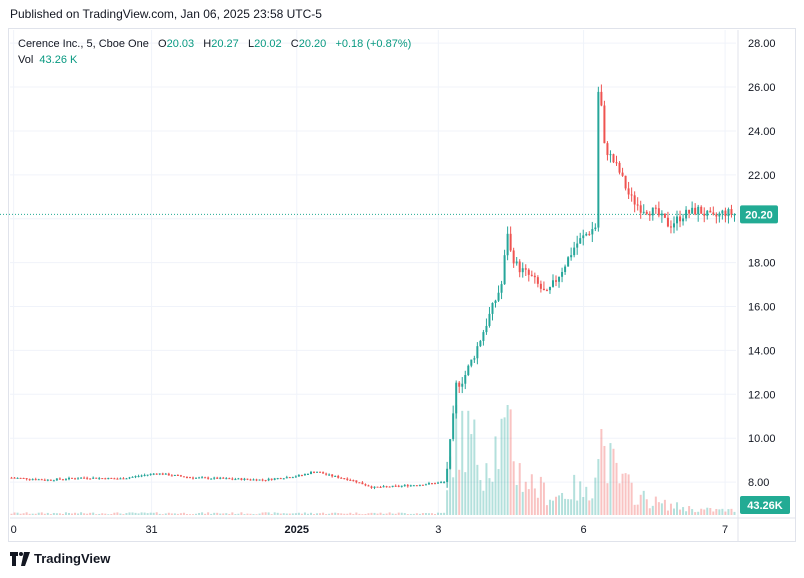 Image resolution: width=804 pixels, height=578 pixels. What do you see at coordinates (83, 44) in the screenshot?
I see `symbol-label: Cerence Inc., 5, Cboe One` at bounding box center [83, 44].